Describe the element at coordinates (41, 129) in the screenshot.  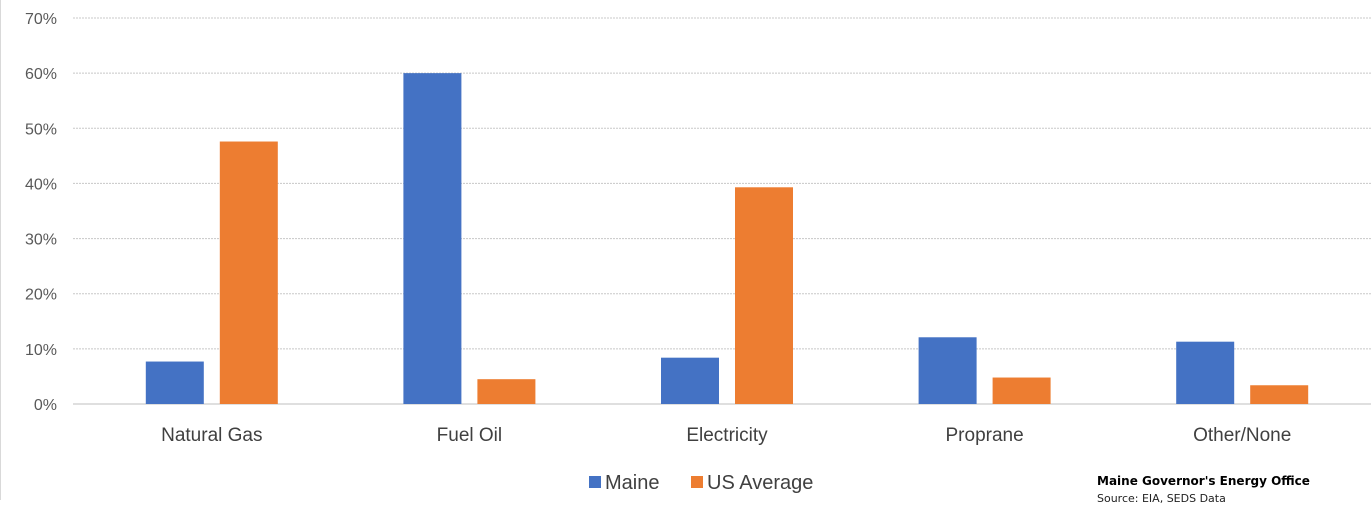
I see `y-tick-label: 50%` at that location.